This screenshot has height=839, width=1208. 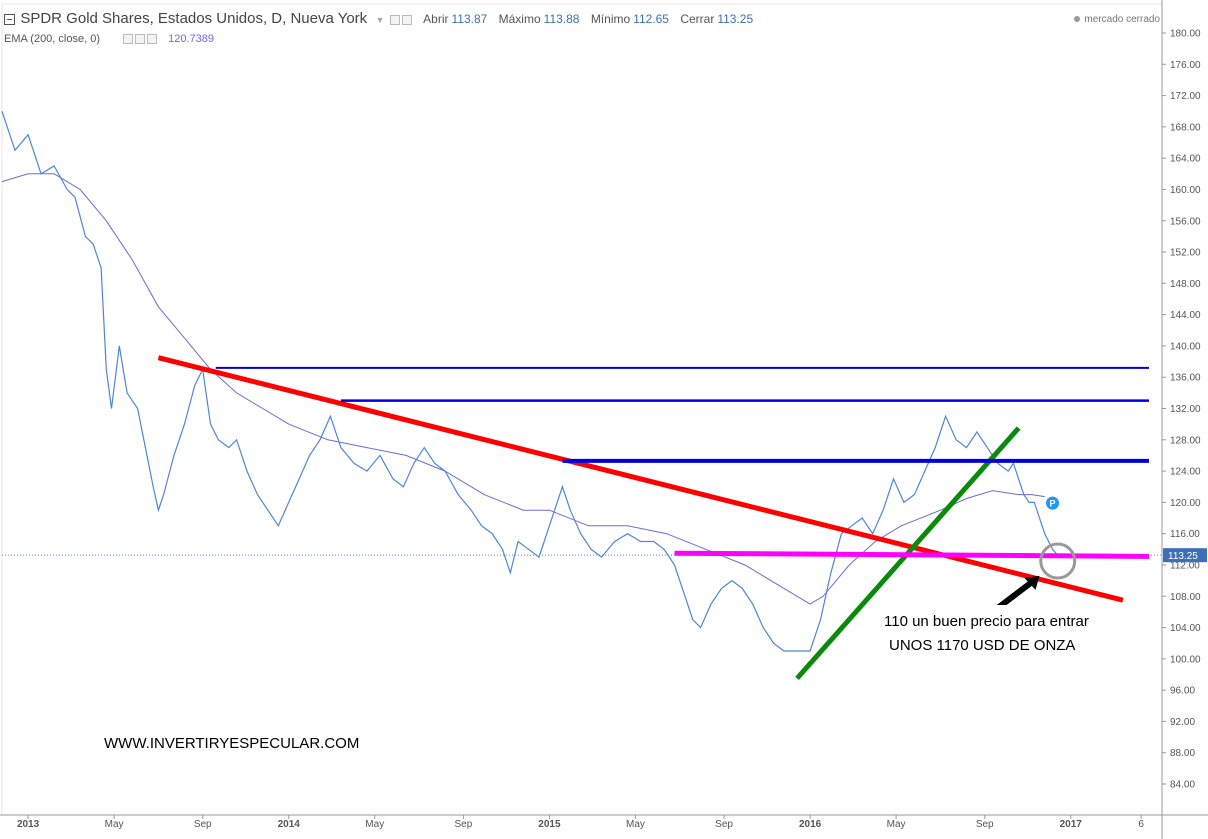 I want to click on y-tick-label: 176.00, so click(x=1185, y=65).